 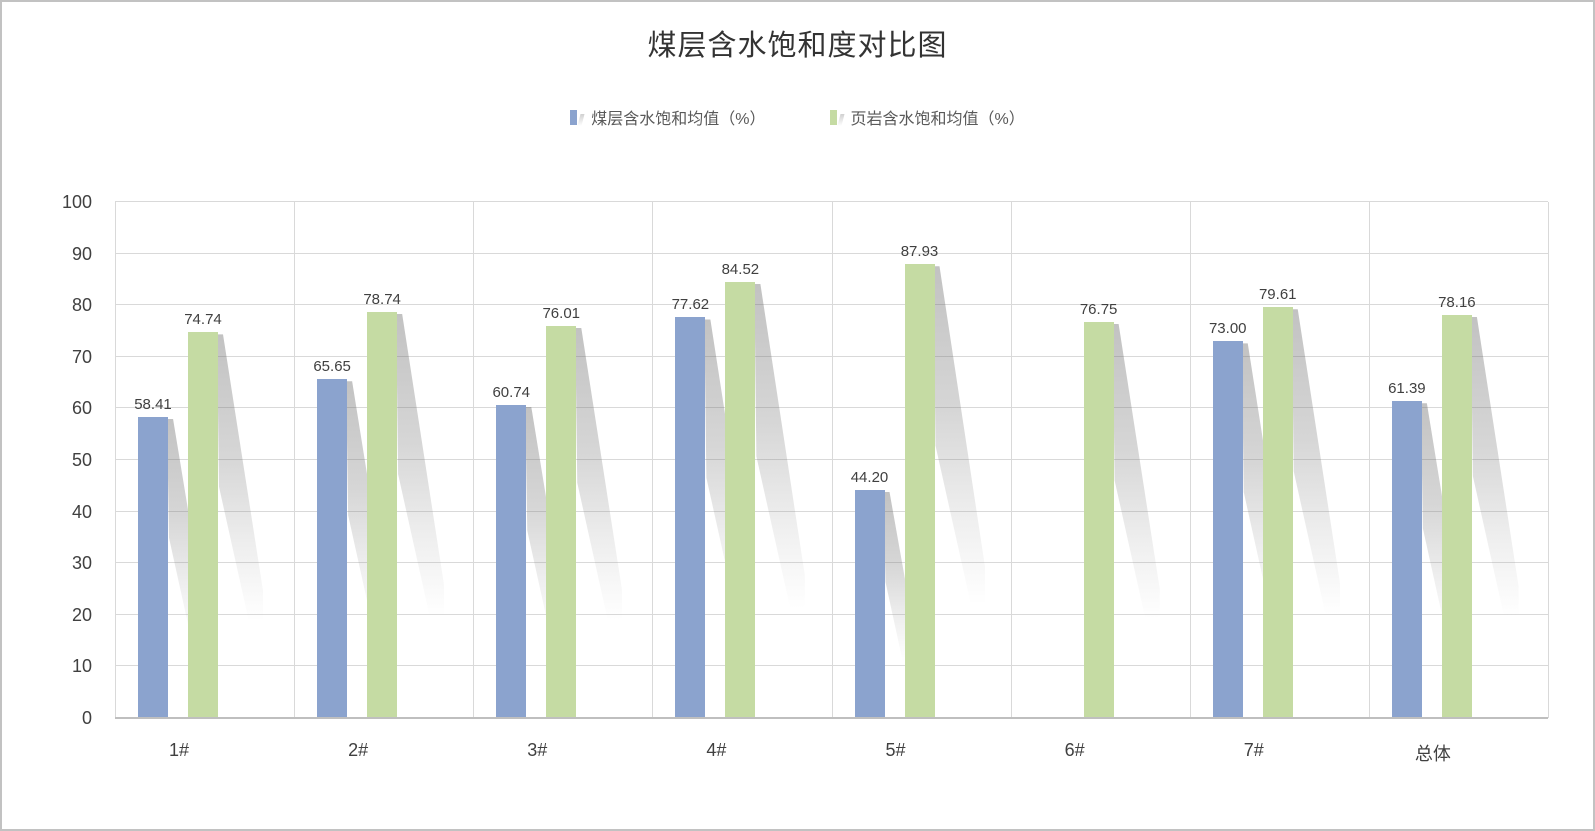 I want to click on bar-煤层含水饱和均值（%）-2#, so click(x=332, y=548).